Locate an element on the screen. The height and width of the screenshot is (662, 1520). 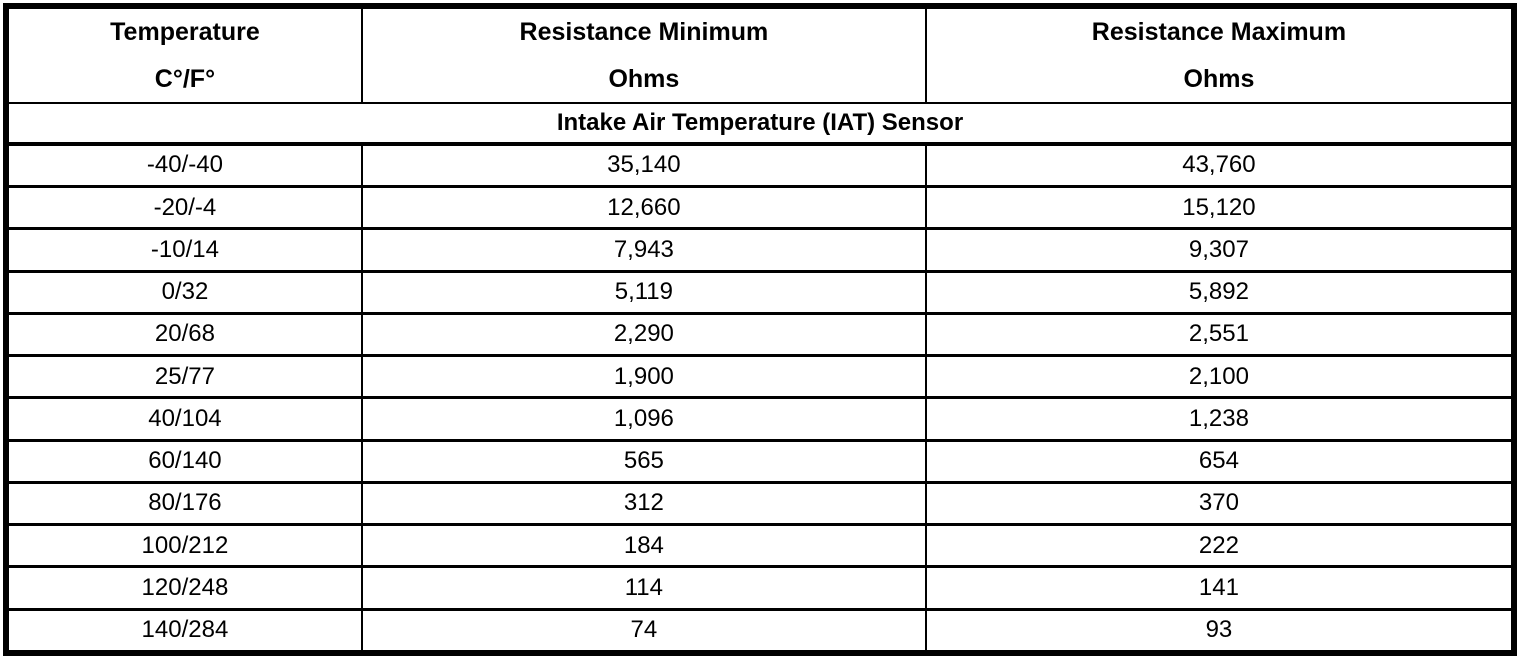
cell-resistance-min: 184 is located at coordinates (643, 546).